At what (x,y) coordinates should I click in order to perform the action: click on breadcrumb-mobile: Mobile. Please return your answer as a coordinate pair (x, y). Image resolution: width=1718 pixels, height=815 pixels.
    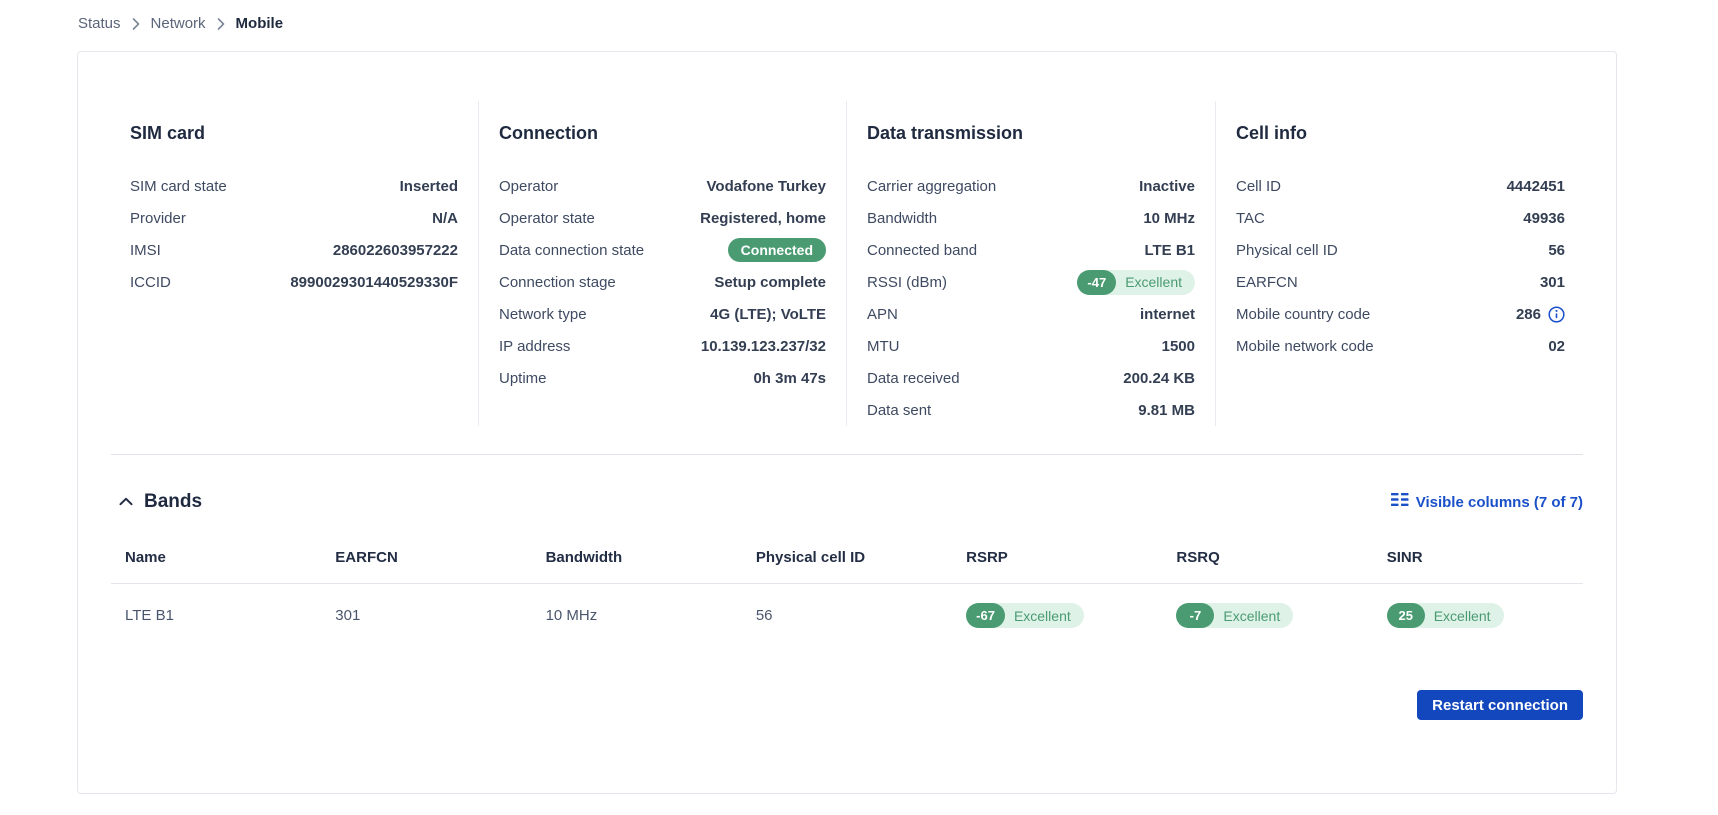
    Looking at the image, I should click on (259, 23).